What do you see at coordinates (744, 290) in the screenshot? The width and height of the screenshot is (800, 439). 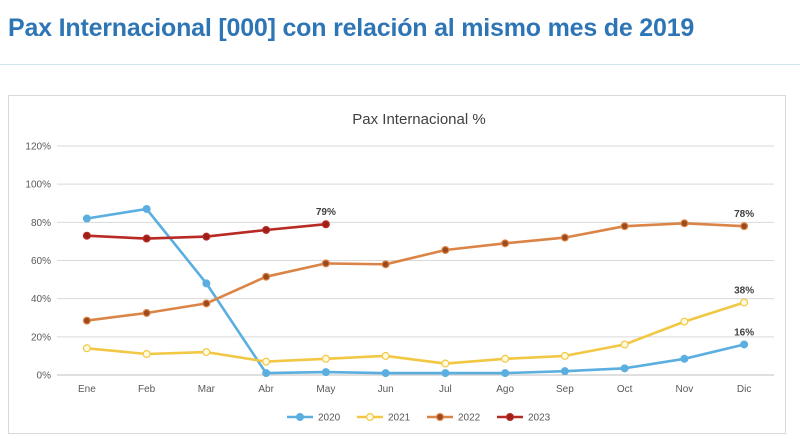 I see `data-label: 38%` at bounding box center [744, 290].